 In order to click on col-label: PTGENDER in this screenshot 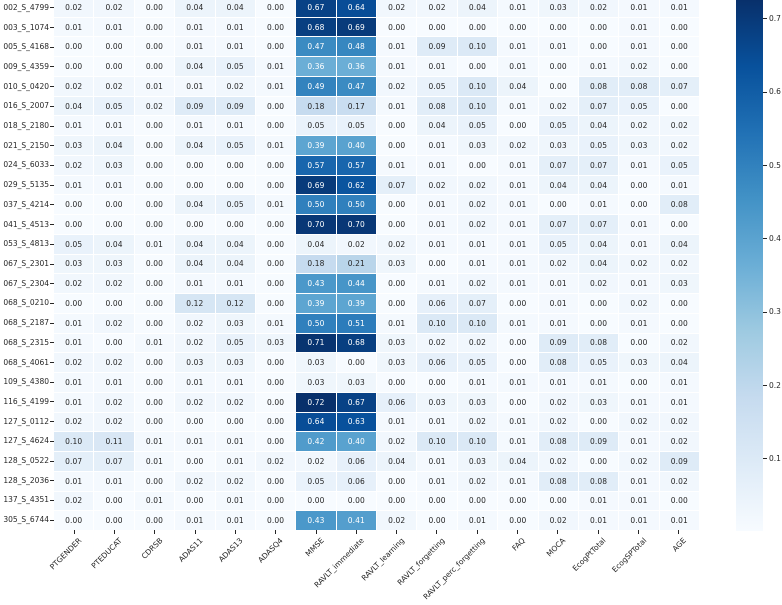, I will do `click(66, 554)`.